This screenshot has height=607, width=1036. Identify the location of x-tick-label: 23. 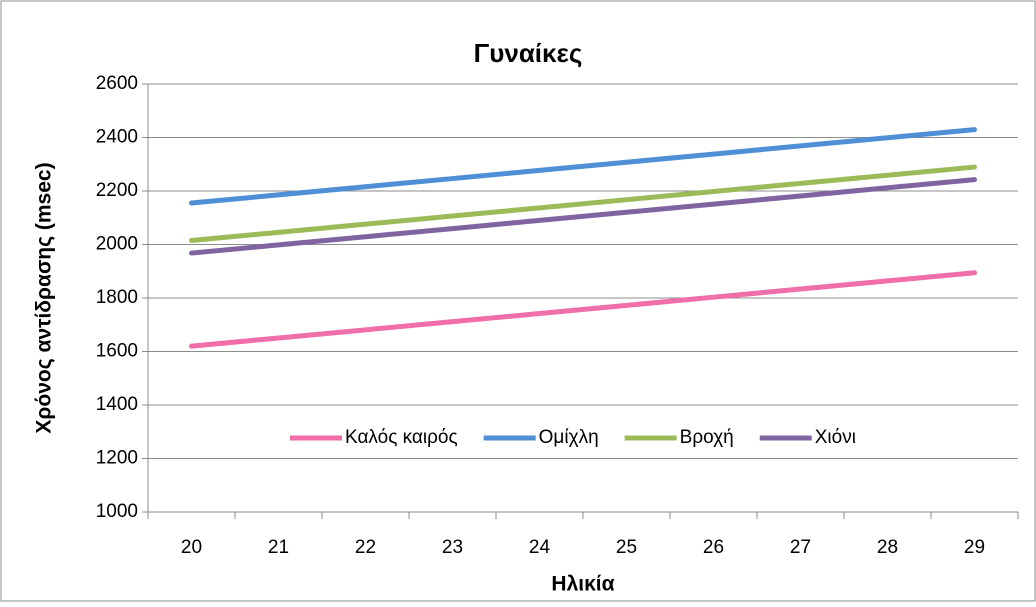
(452, 547).